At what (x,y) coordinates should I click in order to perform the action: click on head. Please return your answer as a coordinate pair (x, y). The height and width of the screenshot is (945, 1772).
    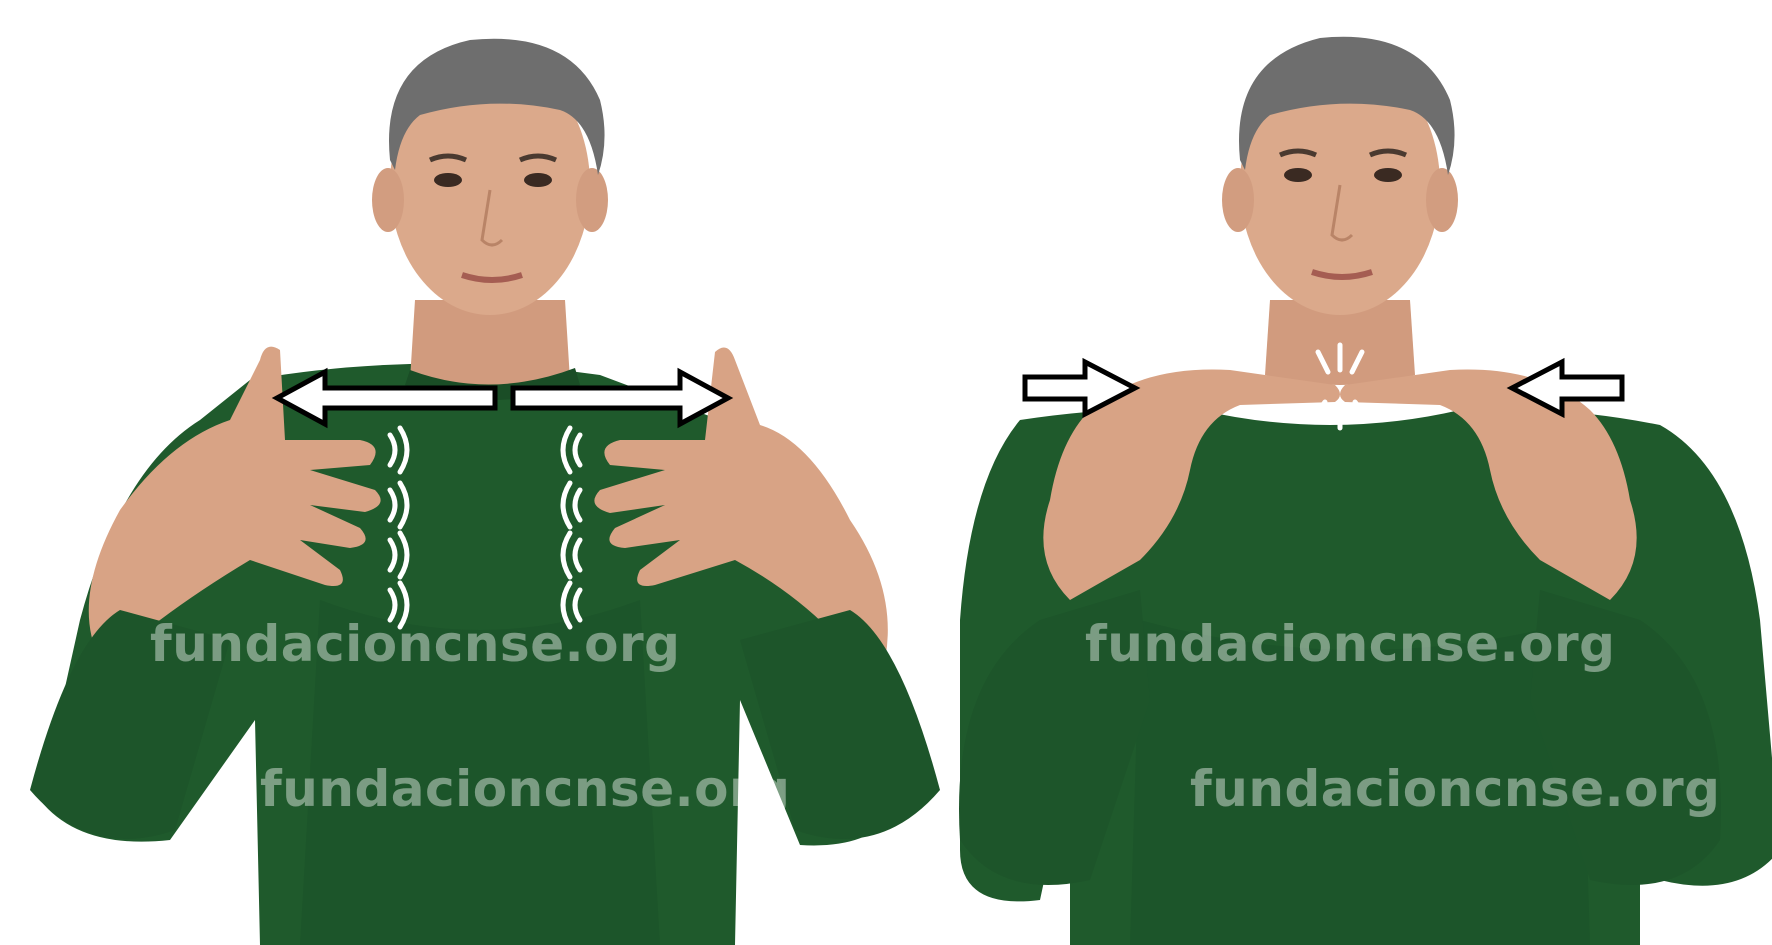
    Looking at the image, I should click on (490, 185).